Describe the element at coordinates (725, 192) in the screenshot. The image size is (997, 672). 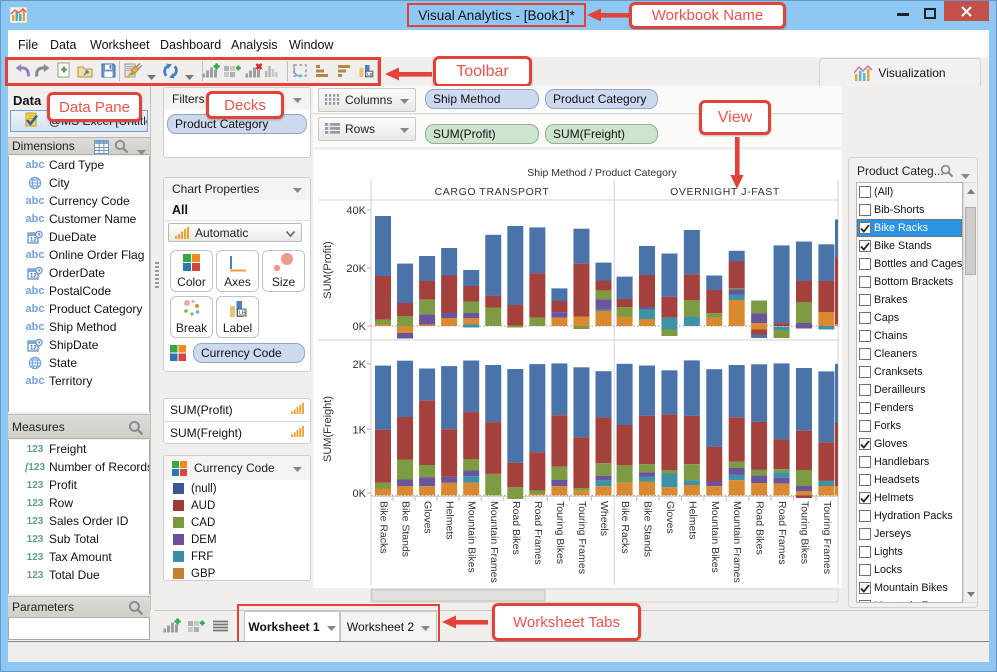
I see `svg-text: OVERNIGHT J-FAST` at that location.